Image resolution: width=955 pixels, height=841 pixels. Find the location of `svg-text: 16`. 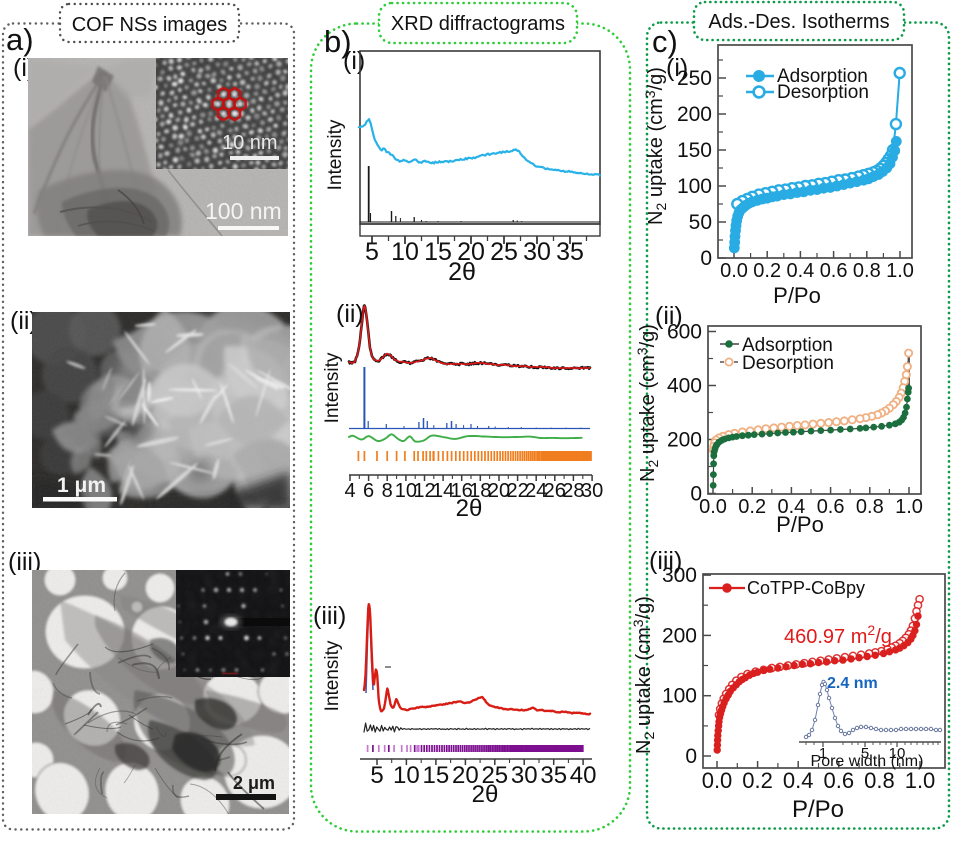

svg-text: 16 is located at coordinates (462, 491).